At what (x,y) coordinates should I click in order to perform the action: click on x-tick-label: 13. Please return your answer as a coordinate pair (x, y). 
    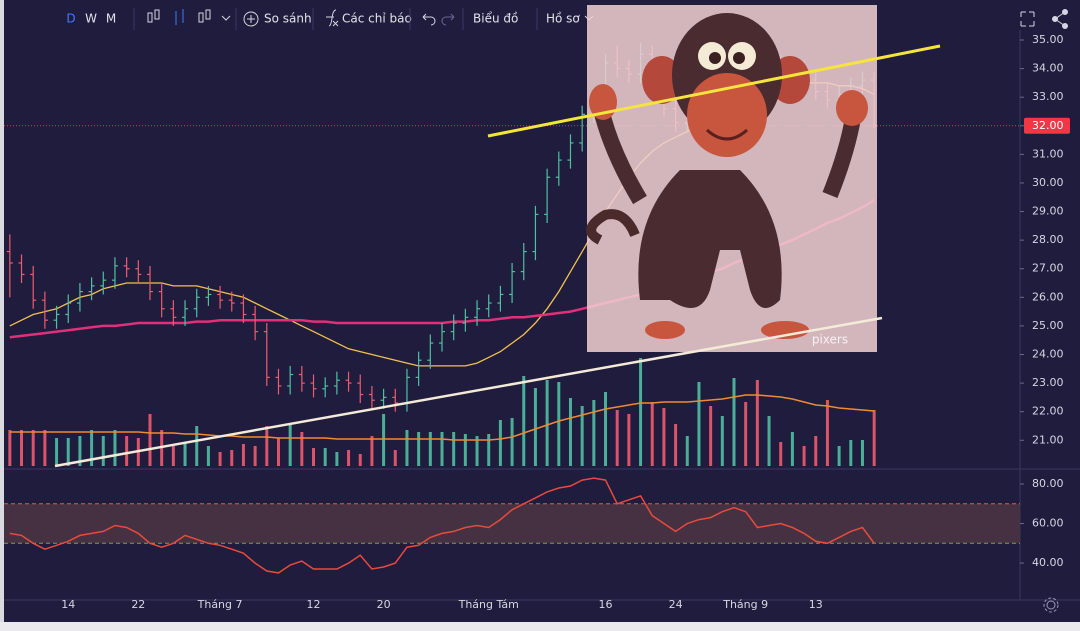
    Looking at the image, I should click on (816, 604).